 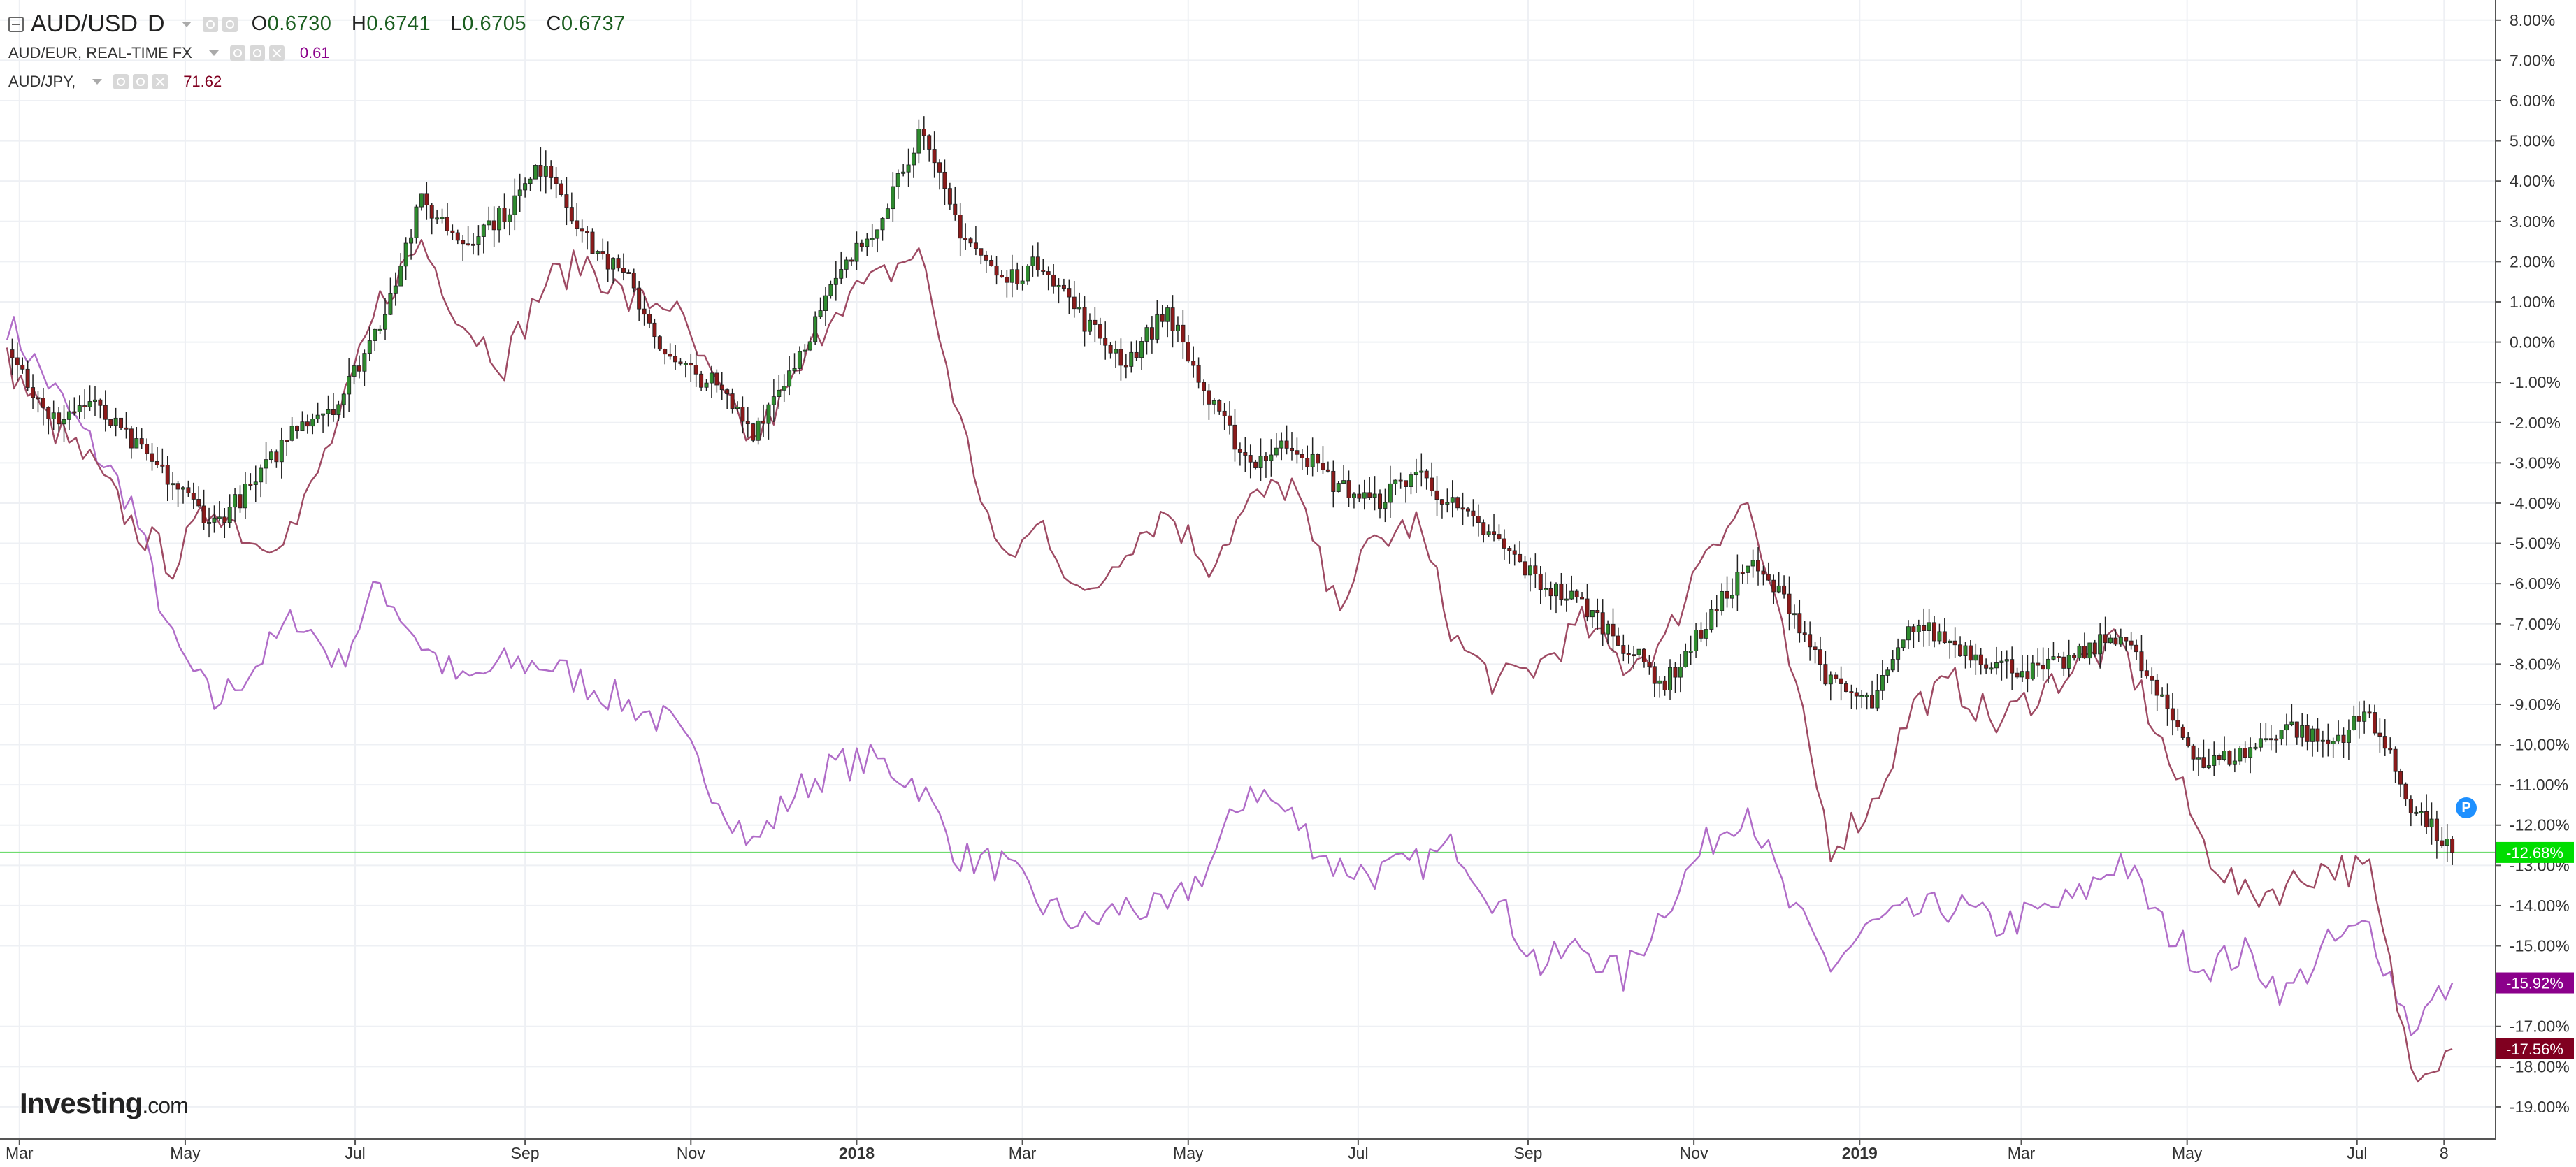 What do you see at coordinates (324, 53) in the screenshot?
I see `legend-row-eur: AUD/EUR, REAL-TIME FX 0.61` at bounding box center [324, 53].